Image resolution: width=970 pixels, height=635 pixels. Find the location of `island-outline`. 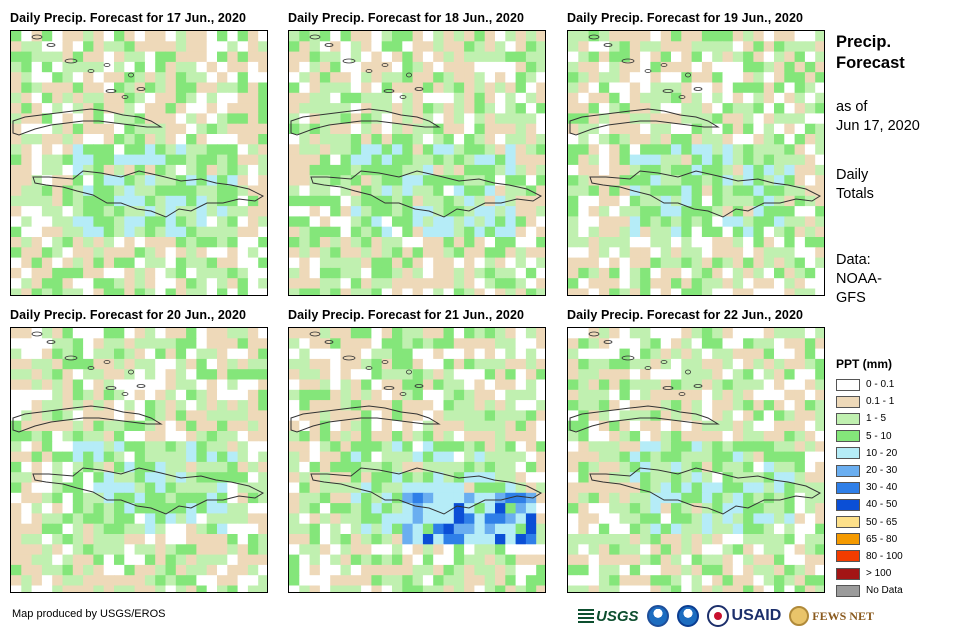

island-outline is located at coordinates (688, 372).